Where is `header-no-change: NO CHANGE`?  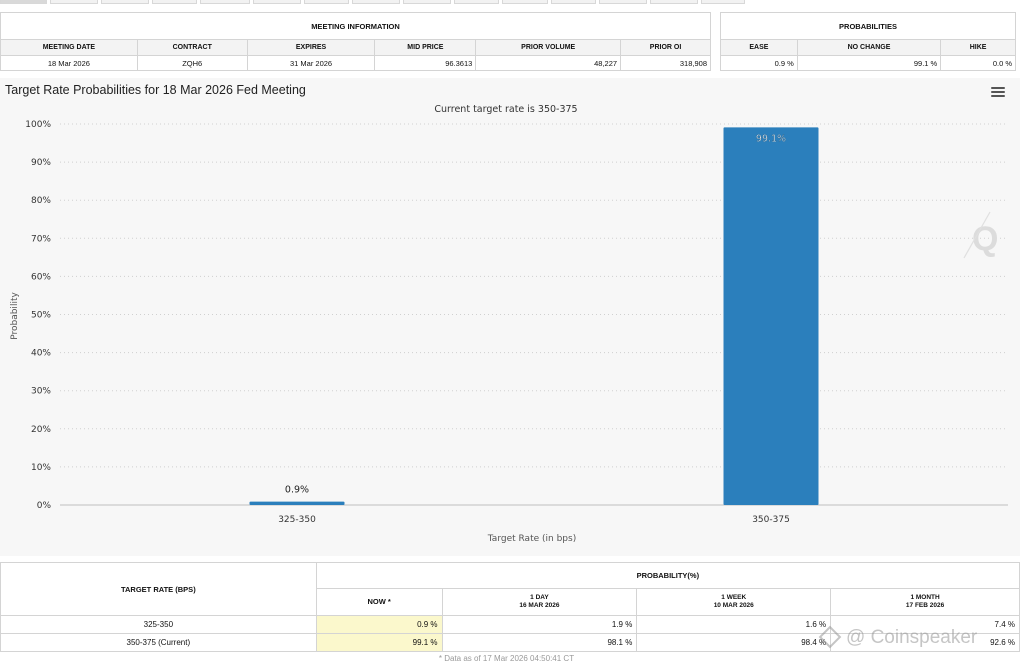 header-no-change: NO CHANGE is located at coordinates (869, 47).